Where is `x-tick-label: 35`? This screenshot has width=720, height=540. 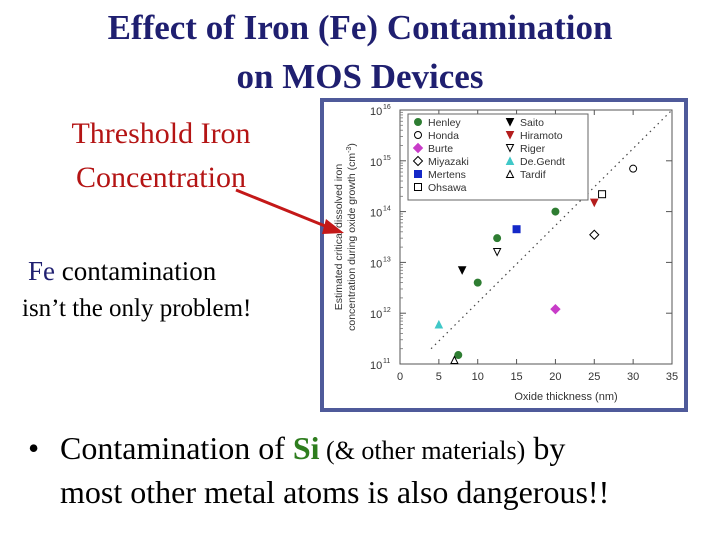 x-tick-label: 35 is located at coordinates (672, 377).